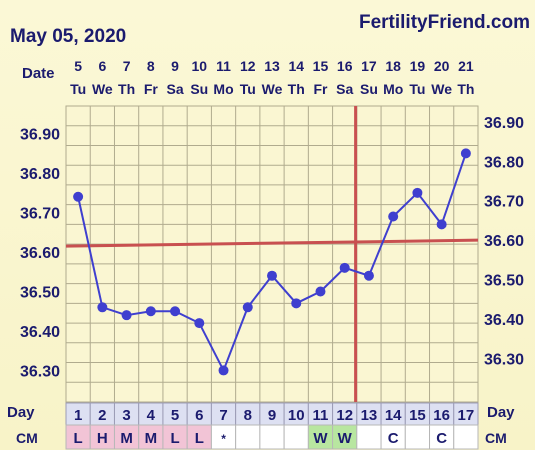 The height and width of the screenshot is (450, 535). What do you see at coordinates (417, 415) in the screenshot?
I see `day-number-label: 15` at bounding box center [417, 415].